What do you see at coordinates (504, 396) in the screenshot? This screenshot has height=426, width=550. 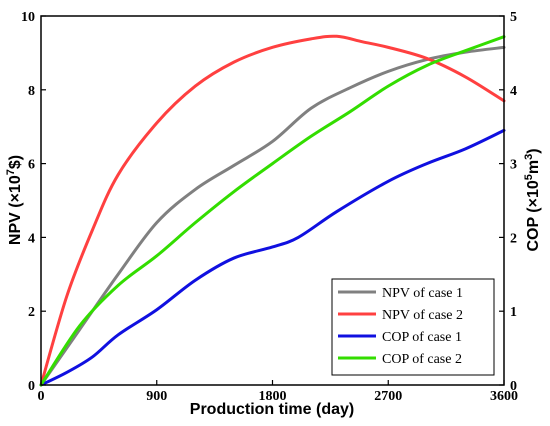 I see `x-tick-label: 3600` at bounding box center [504, 396].